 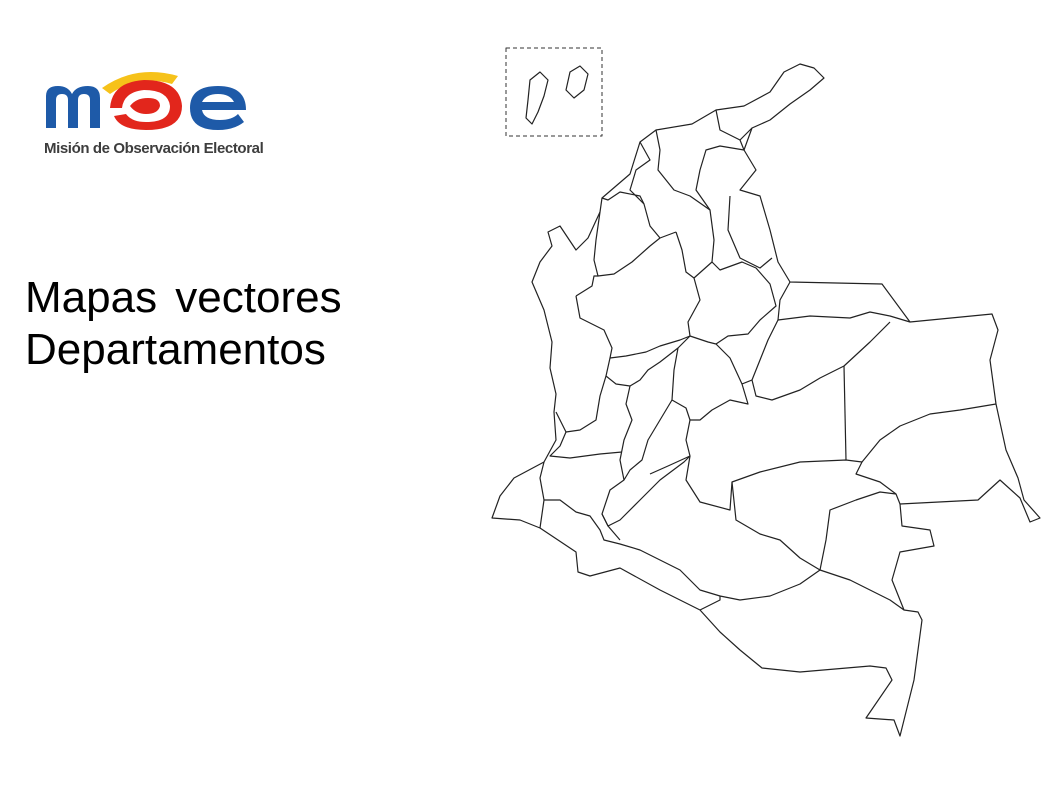 What do you see at coordinates (537, 98) in the screenshot?
I see `island-san-andres` at bounding box center [537, 98].